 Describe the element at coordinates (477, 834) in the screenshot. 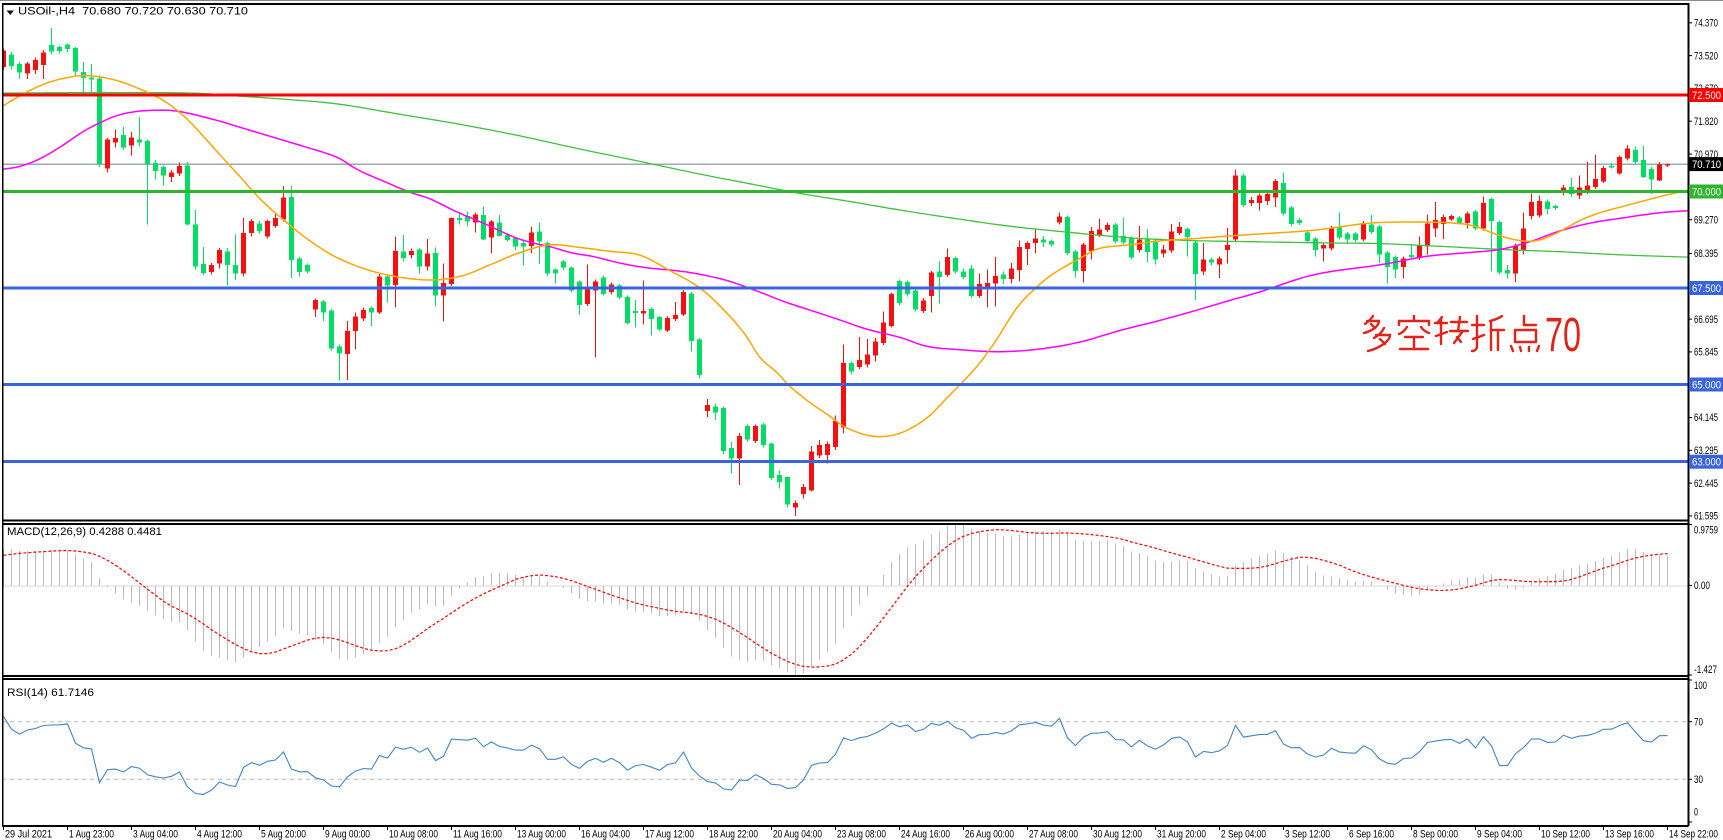

I see `svg-text: 11 Aug 16:00` at that location.